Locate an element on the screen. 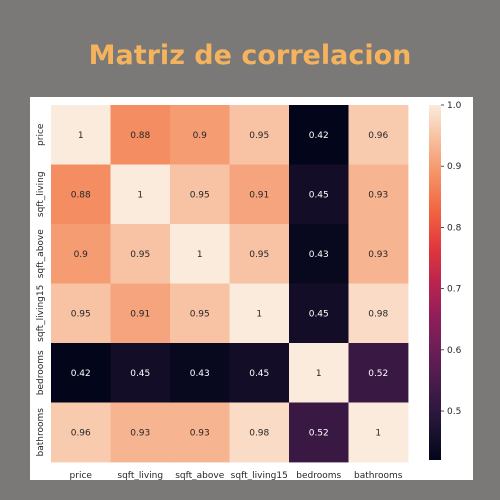 The image size is (500, 500). cell-label-2-2: 1 is located at coordinates (200, 255).